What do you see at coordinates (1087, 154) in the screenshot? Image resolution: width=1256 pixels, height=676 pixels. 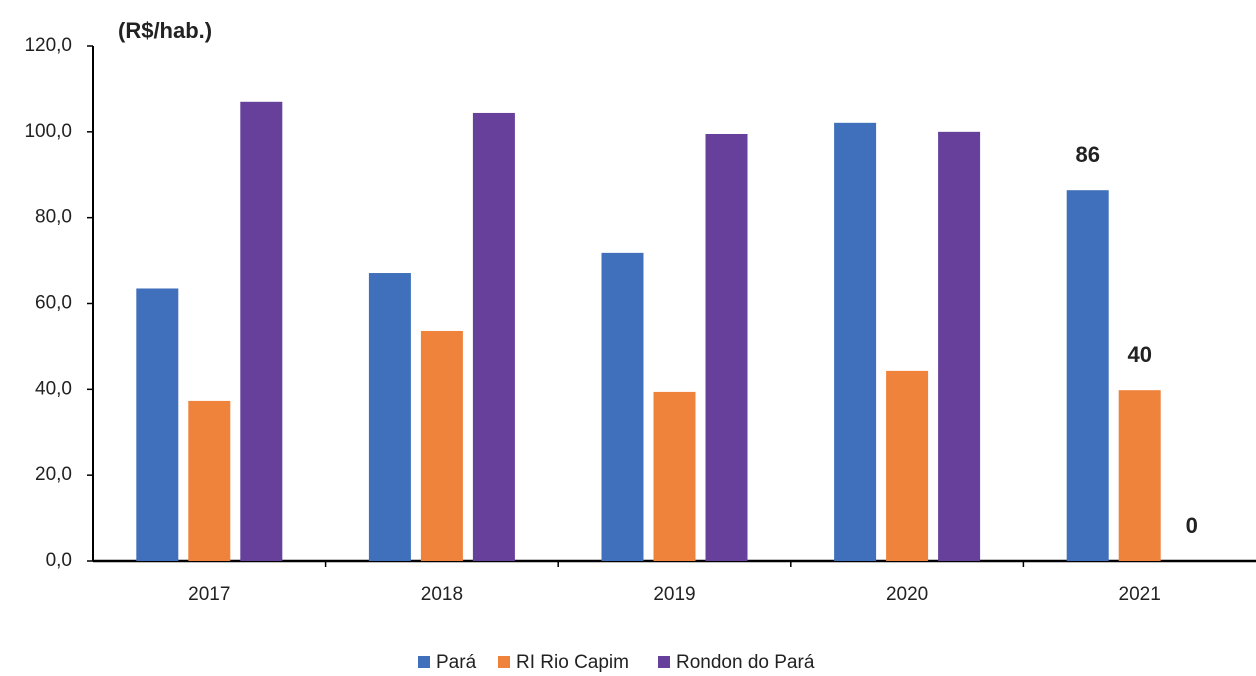 I see `data-label: 86` at bounding box center [1087, 154].